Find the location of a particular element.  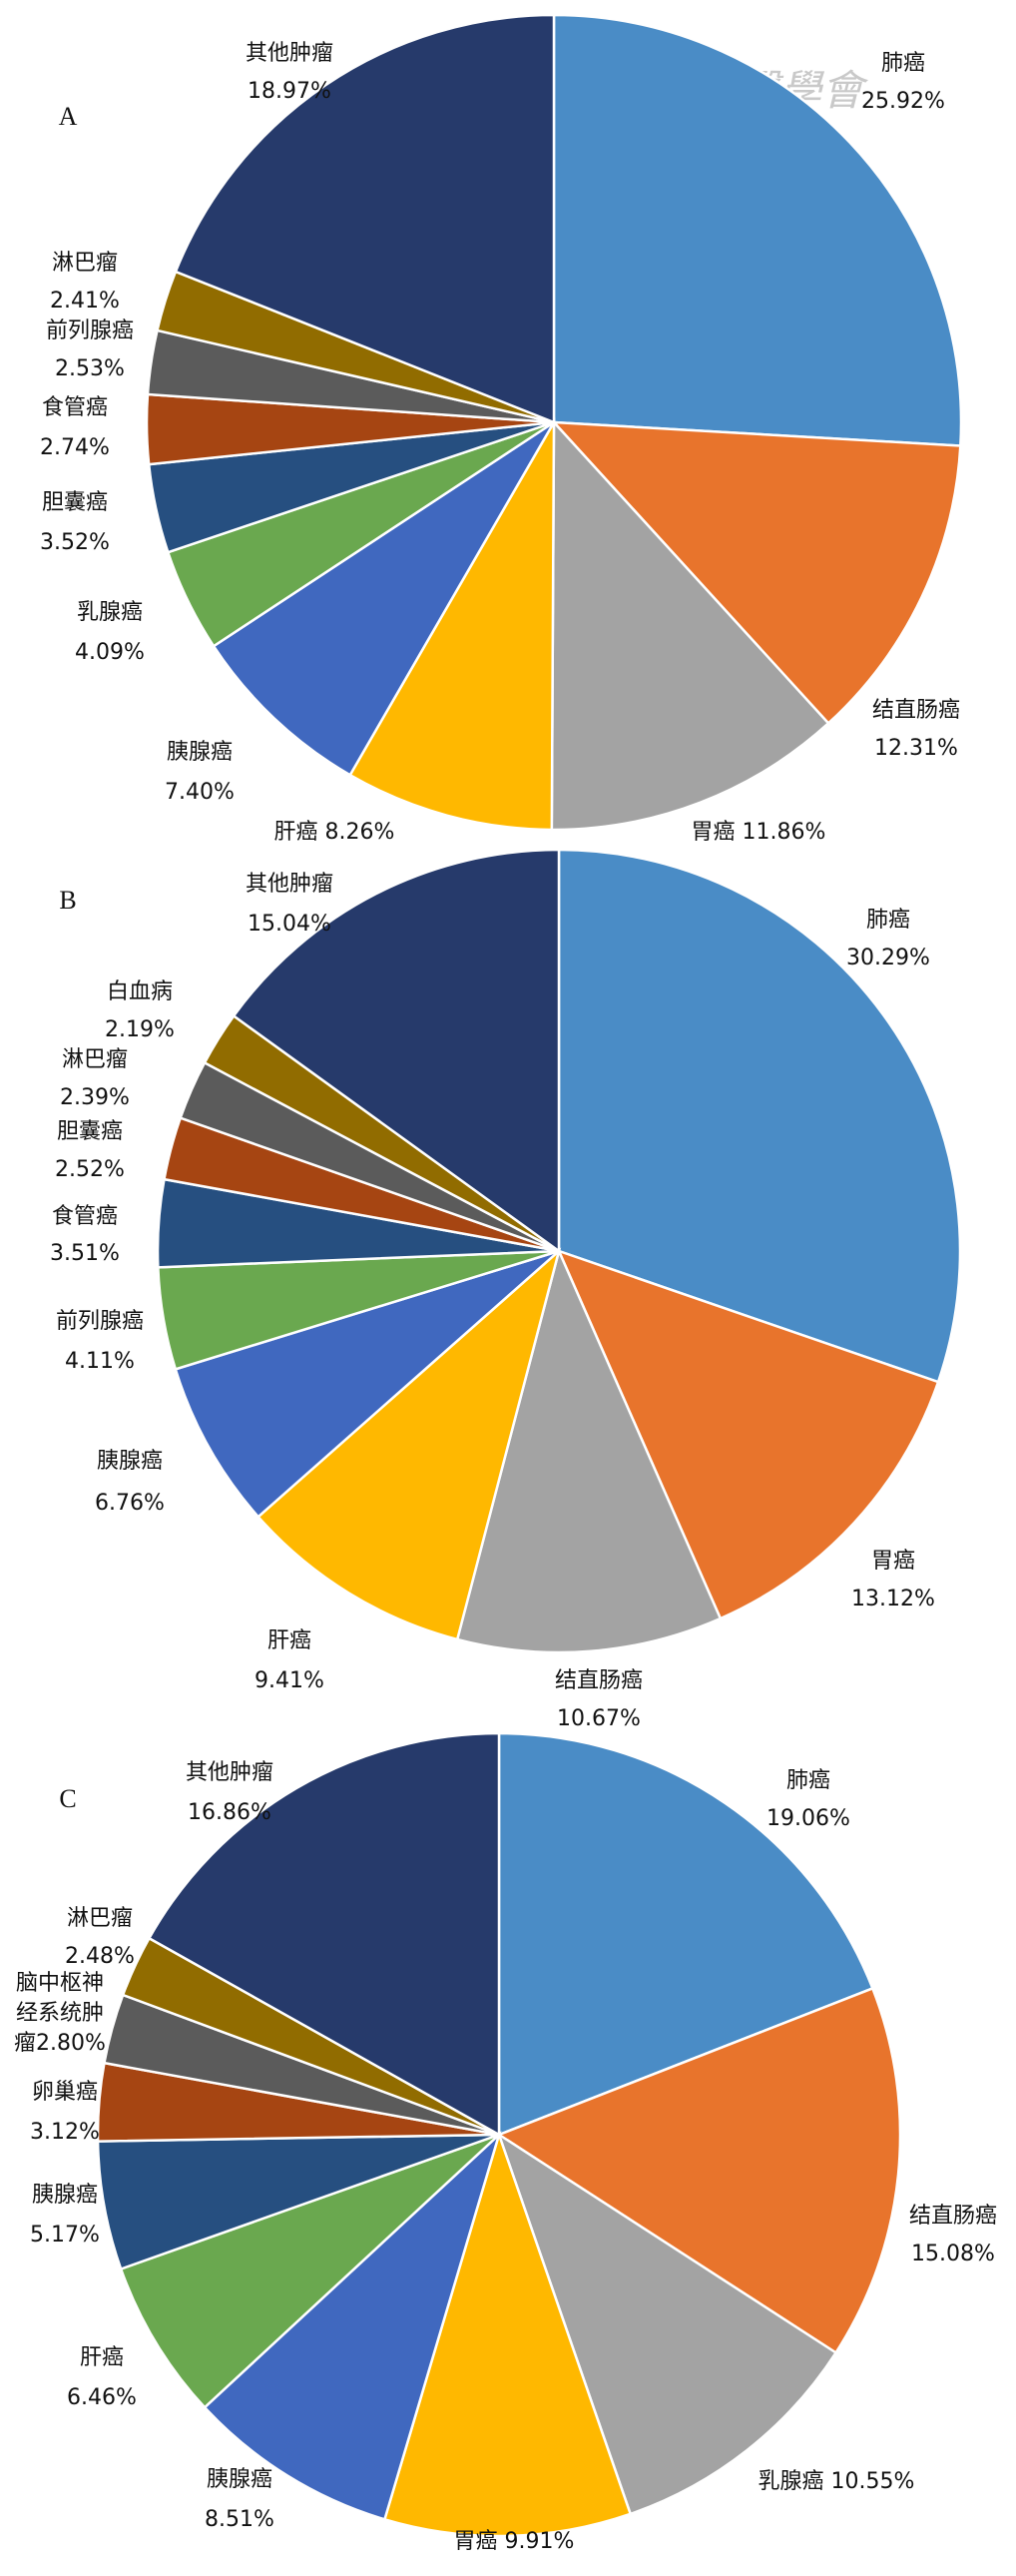

slice-label: 肺癌 25.92% is located at coordinates (903, 82).